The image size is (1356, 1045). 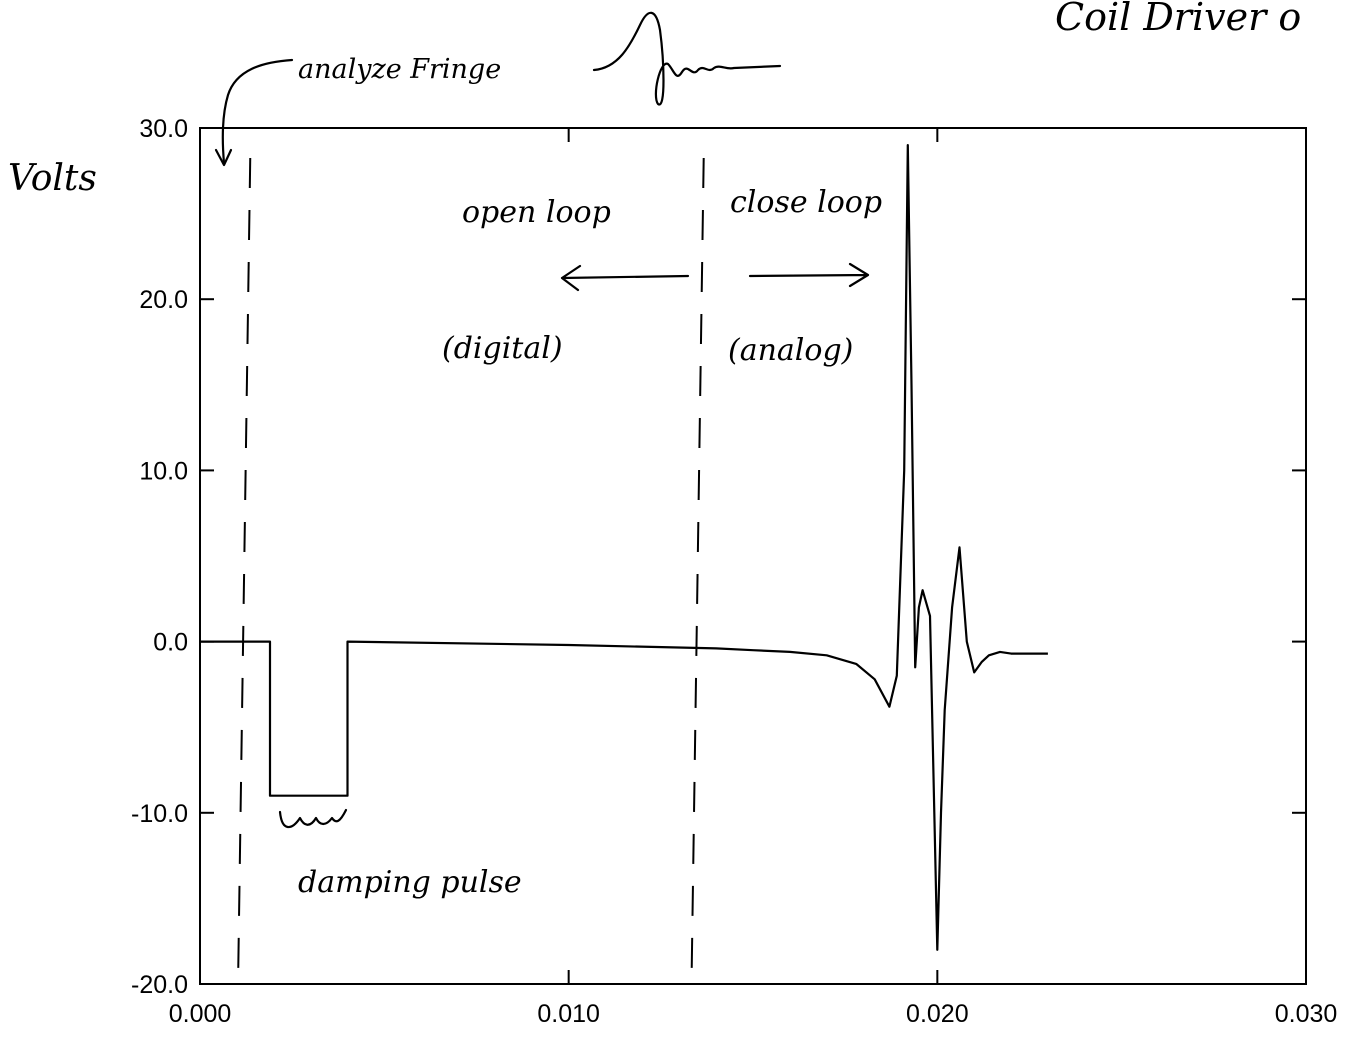 I want to click on x-tick-label: 0.010, so click(x=568, y=1014).